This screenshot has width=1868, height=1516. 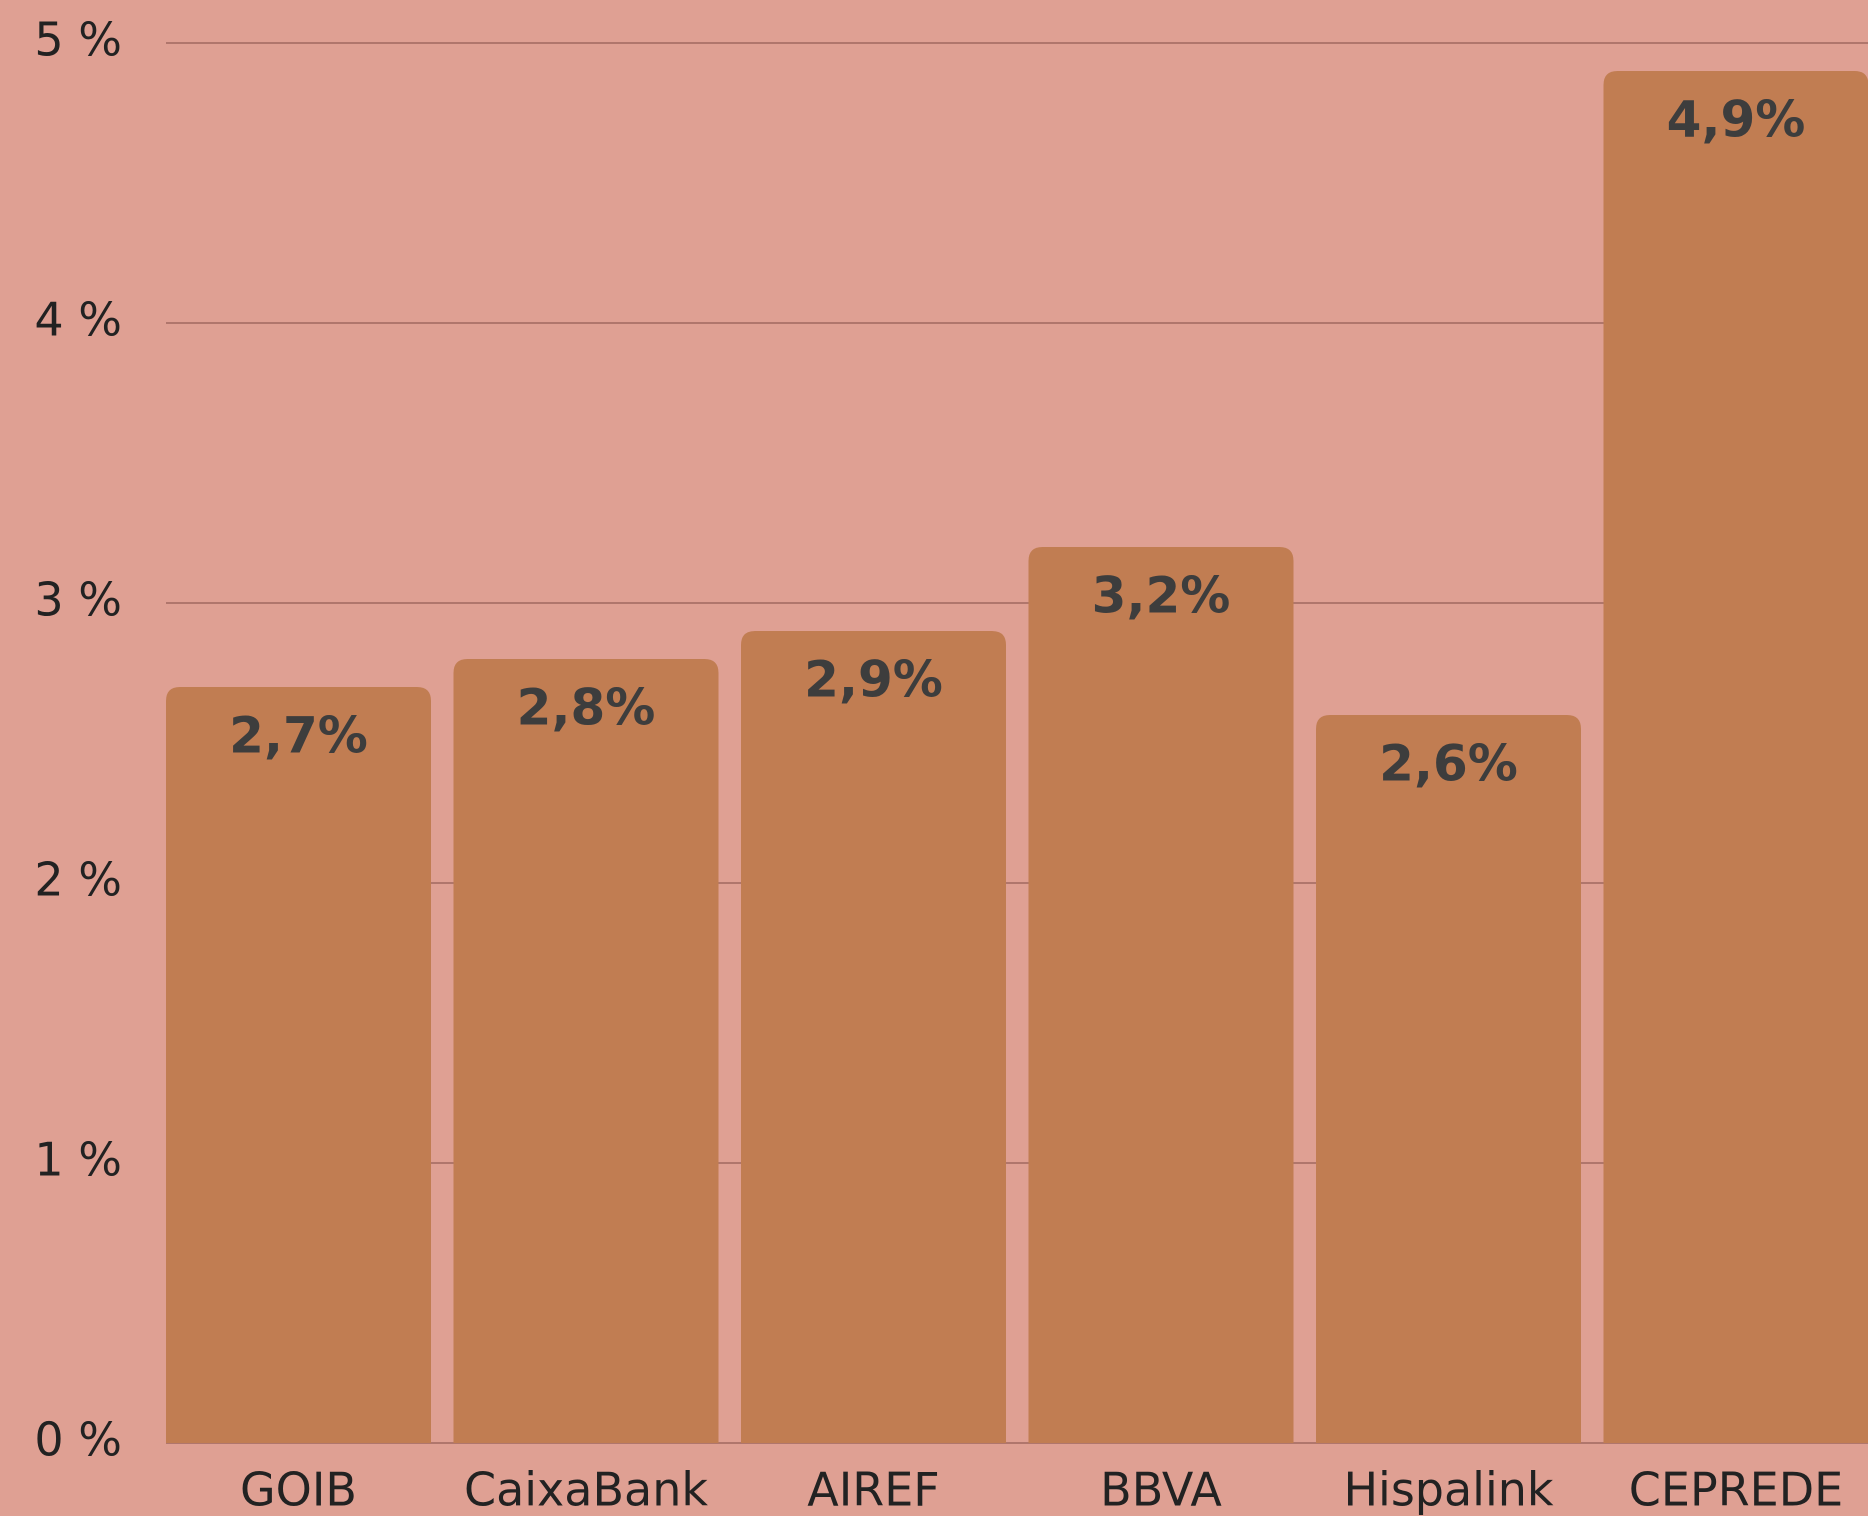 I want to click on value-label: 2,6%, so click(x=1448, y=764).